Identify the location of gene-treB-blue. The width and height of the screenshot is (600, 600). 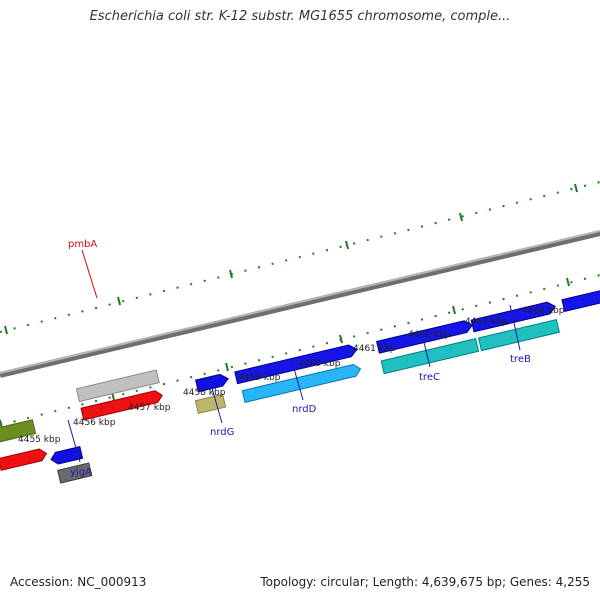
(513, 317).